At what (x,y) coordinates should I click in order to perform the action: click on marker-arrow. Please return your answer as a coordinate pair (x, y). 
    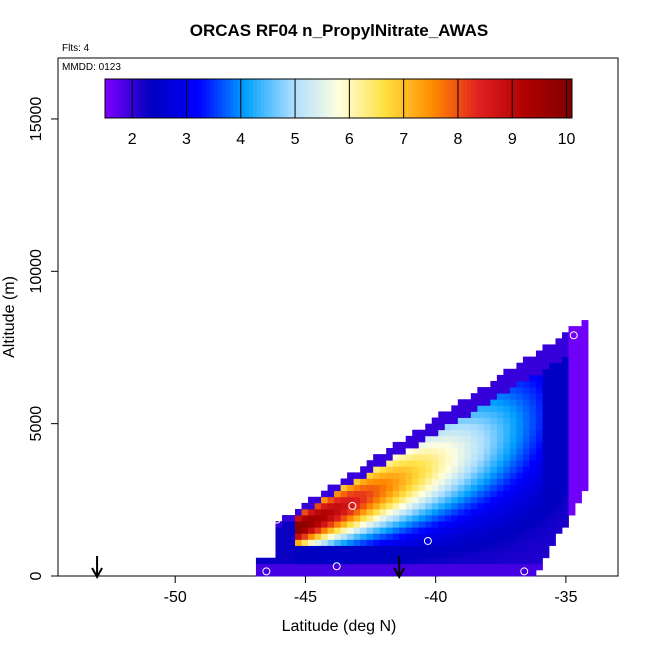
    Looking at the image, I should click on (399, 568).